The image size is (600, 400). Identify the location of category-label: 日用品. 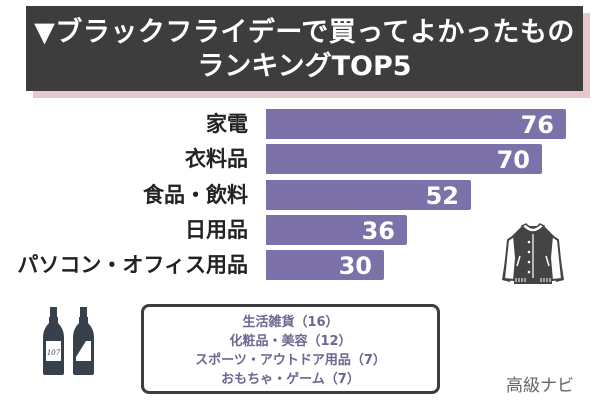
(216, 230).